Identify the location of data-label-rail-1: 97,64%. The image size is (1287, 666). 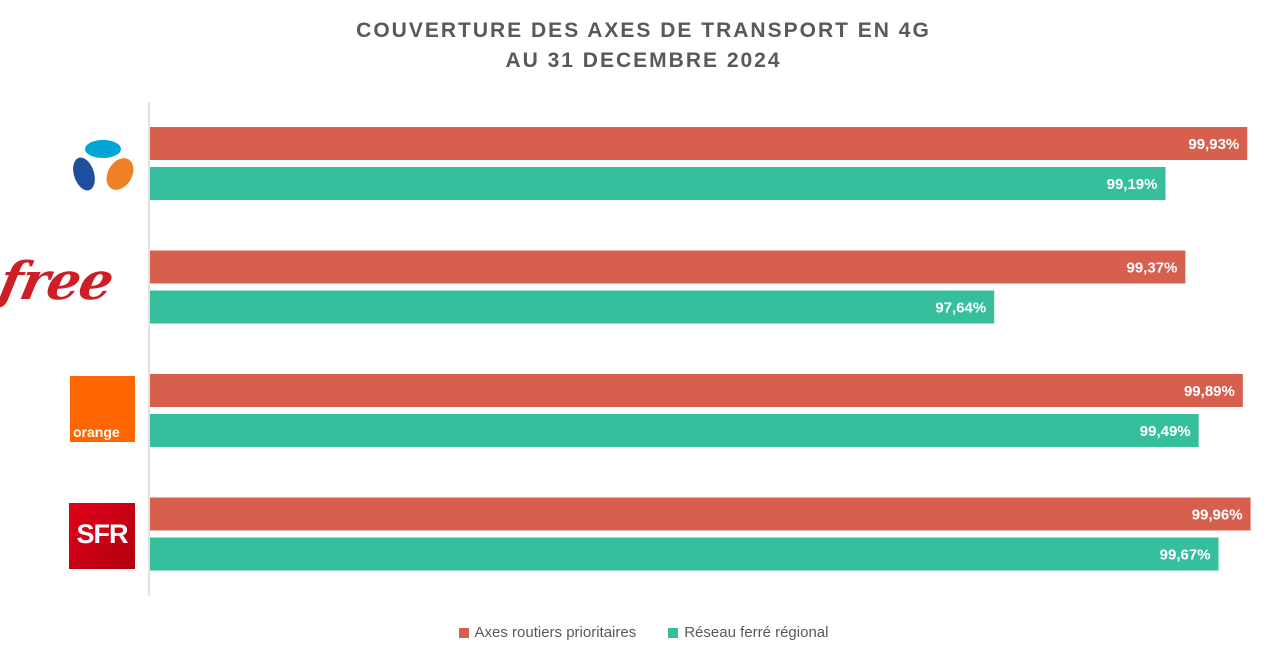
(960, 308).